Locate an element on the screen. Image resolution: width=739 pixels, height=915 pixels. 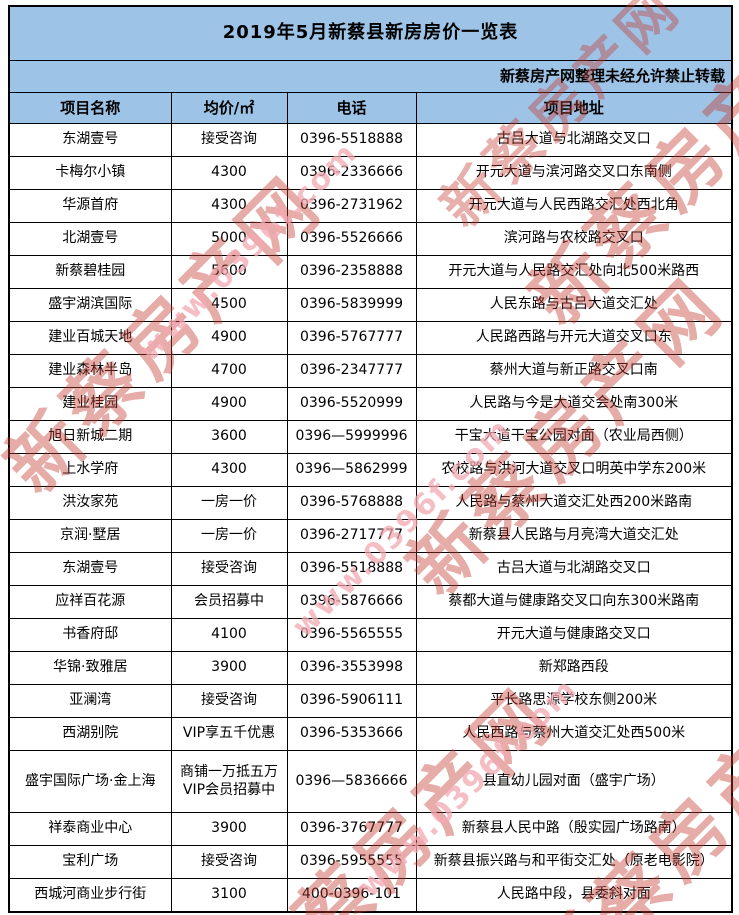
table-row: 书香府邸 4100 0396-5565555 开元大道与健康路交叉口 is located at coordinates (370, 635).